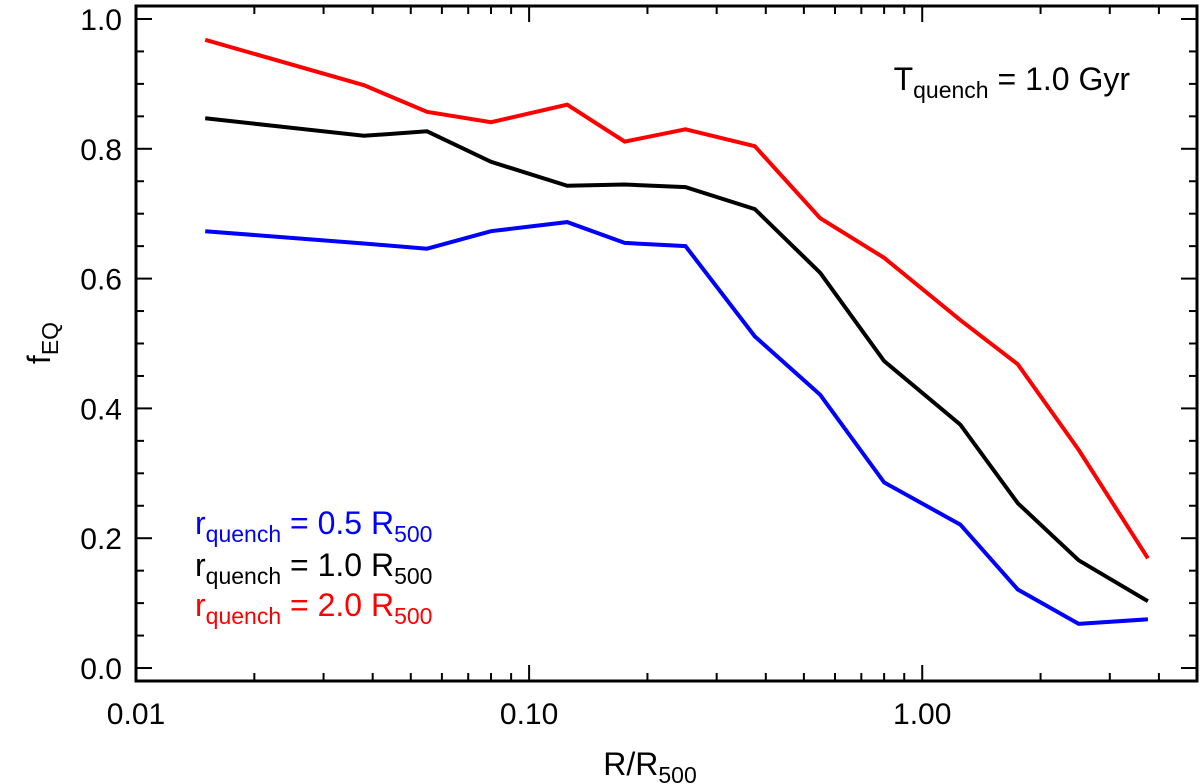 The width and height of the screenshot is (1200, 784). I want to click on x-tick-label: 1.00, so click(922, 714).